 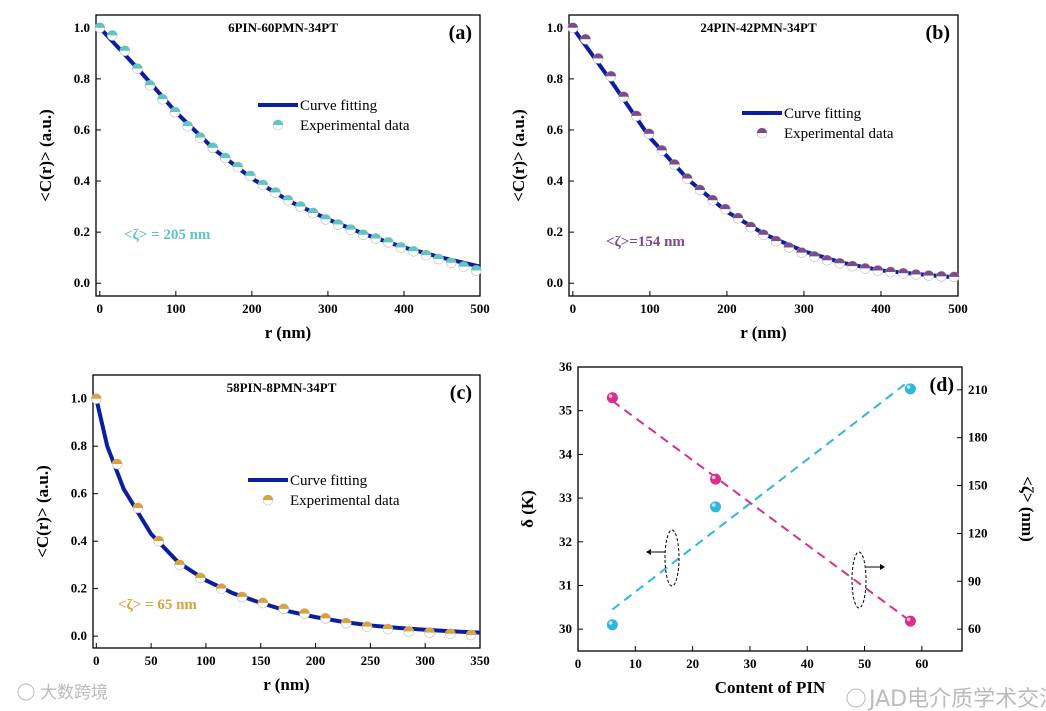 I want to click on data-point-left, so click(x=910, y=389).